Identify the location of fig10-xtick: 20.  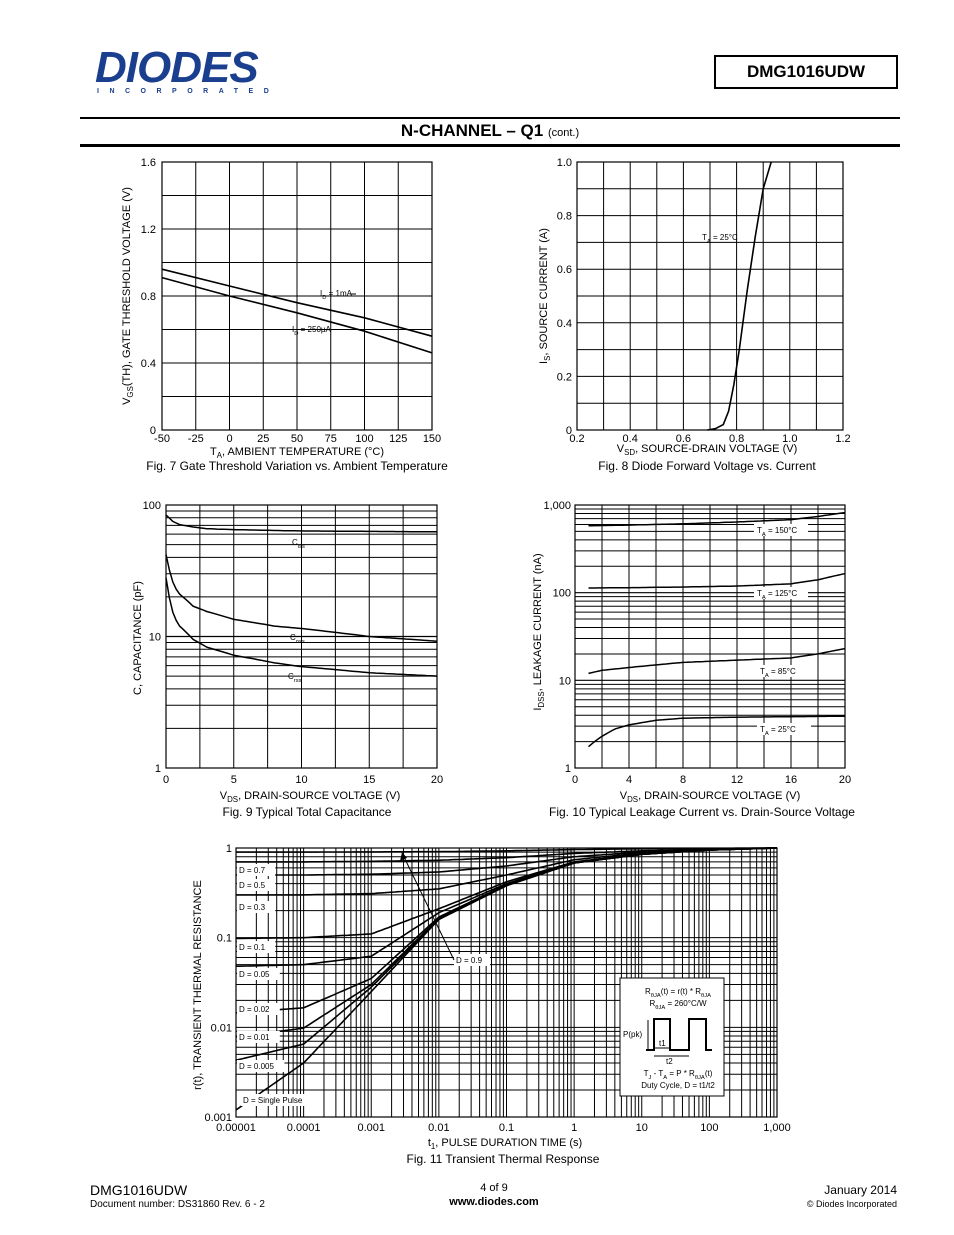
(845, 780).